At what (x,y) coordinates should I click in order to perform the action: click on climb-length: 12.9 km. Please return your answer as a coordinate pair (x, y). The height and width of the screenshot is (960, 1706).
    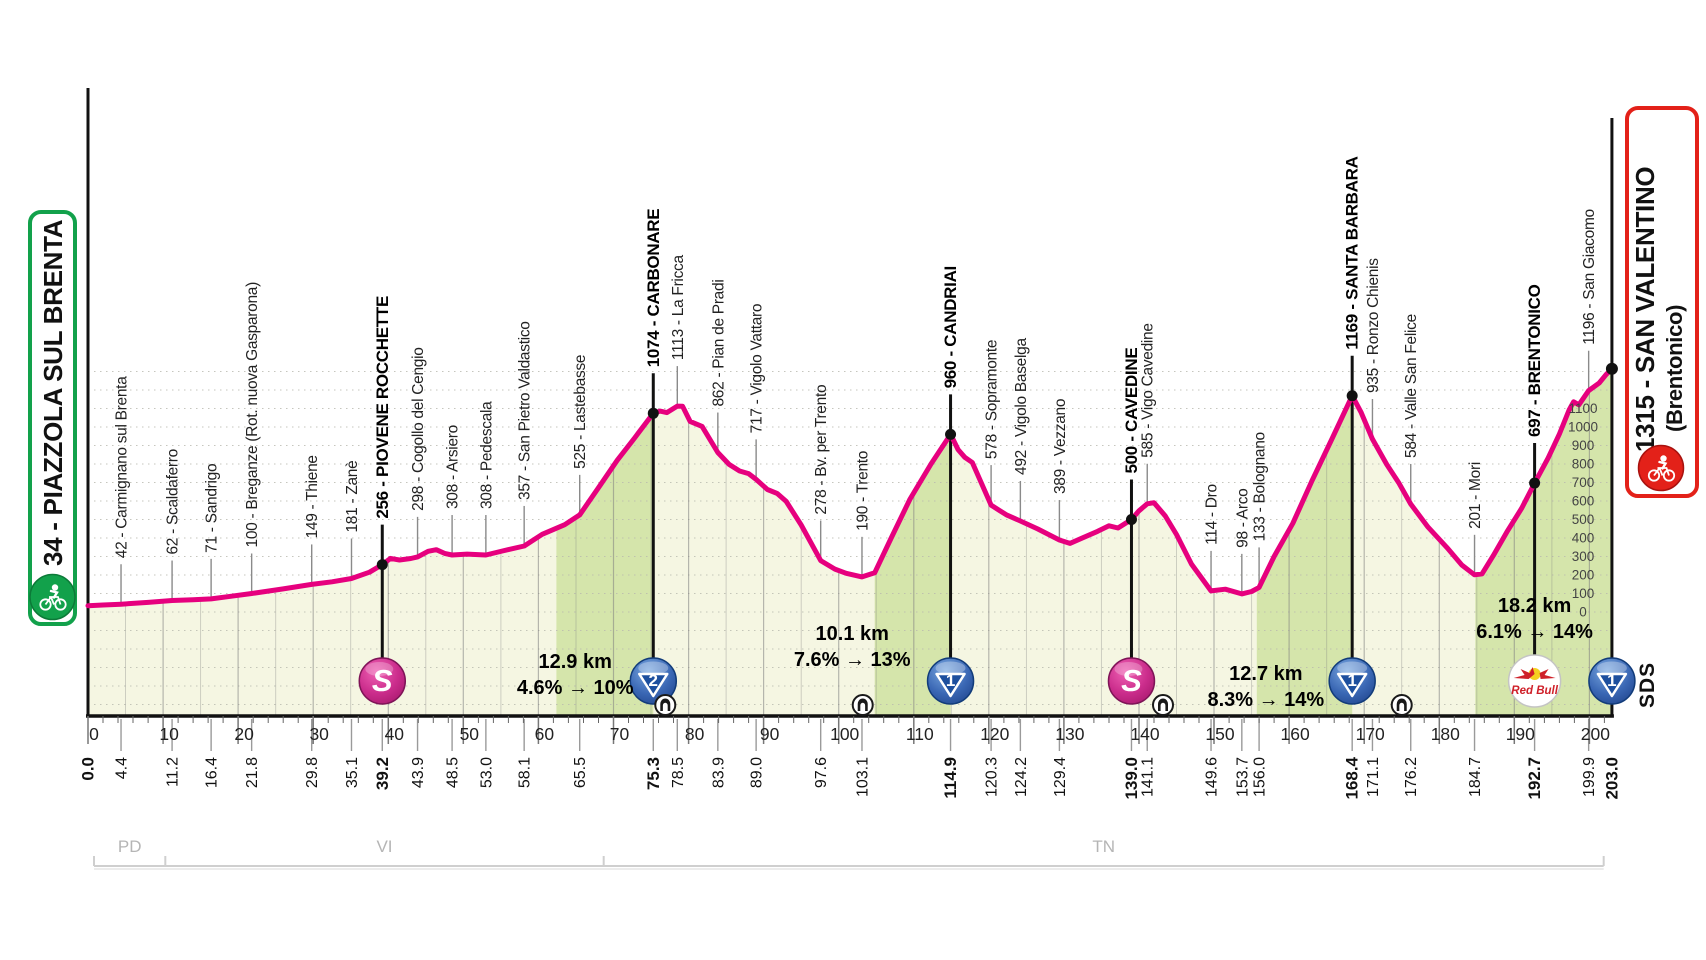
    Looking at the image, I should click on (575, 662).